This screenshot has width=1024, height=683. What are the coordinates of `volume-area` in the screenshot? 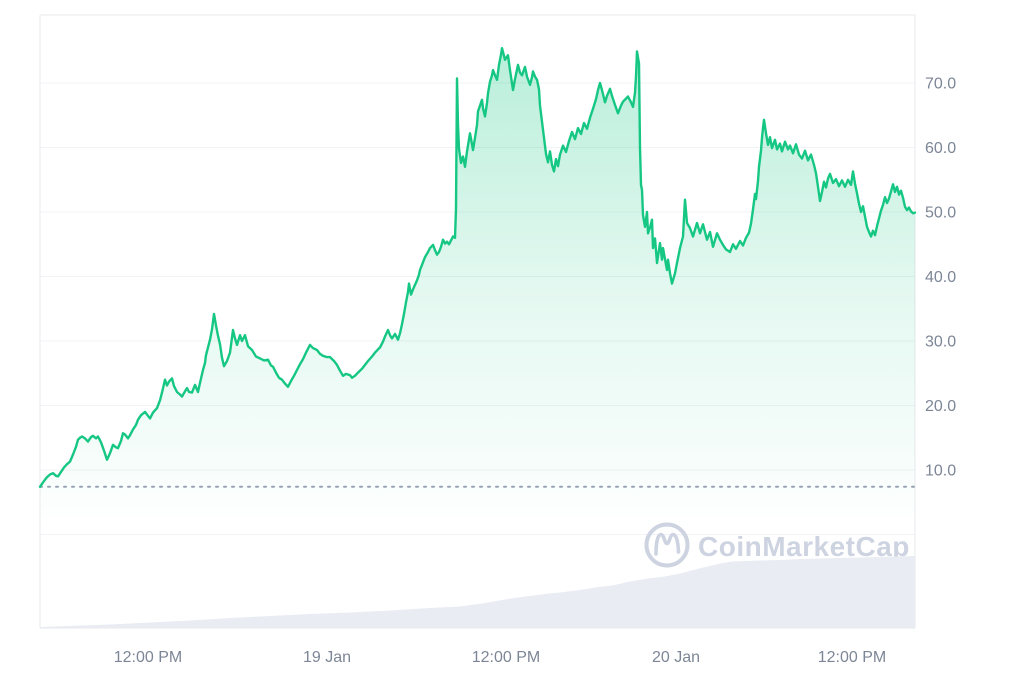 It's located at (477, 592).